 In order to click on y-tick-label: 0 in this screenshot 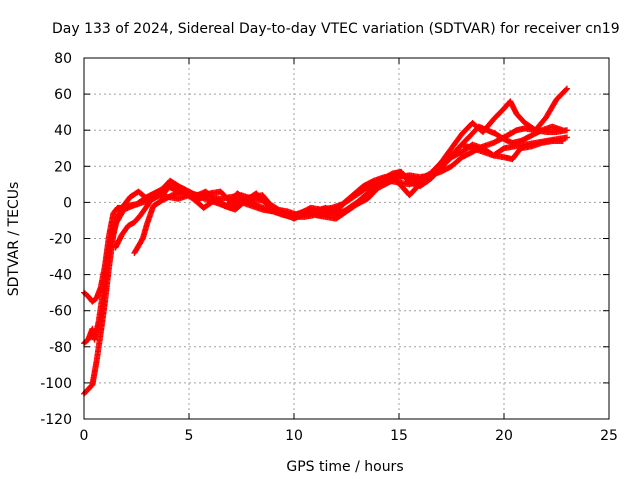, I will do `click(67, 203)`.